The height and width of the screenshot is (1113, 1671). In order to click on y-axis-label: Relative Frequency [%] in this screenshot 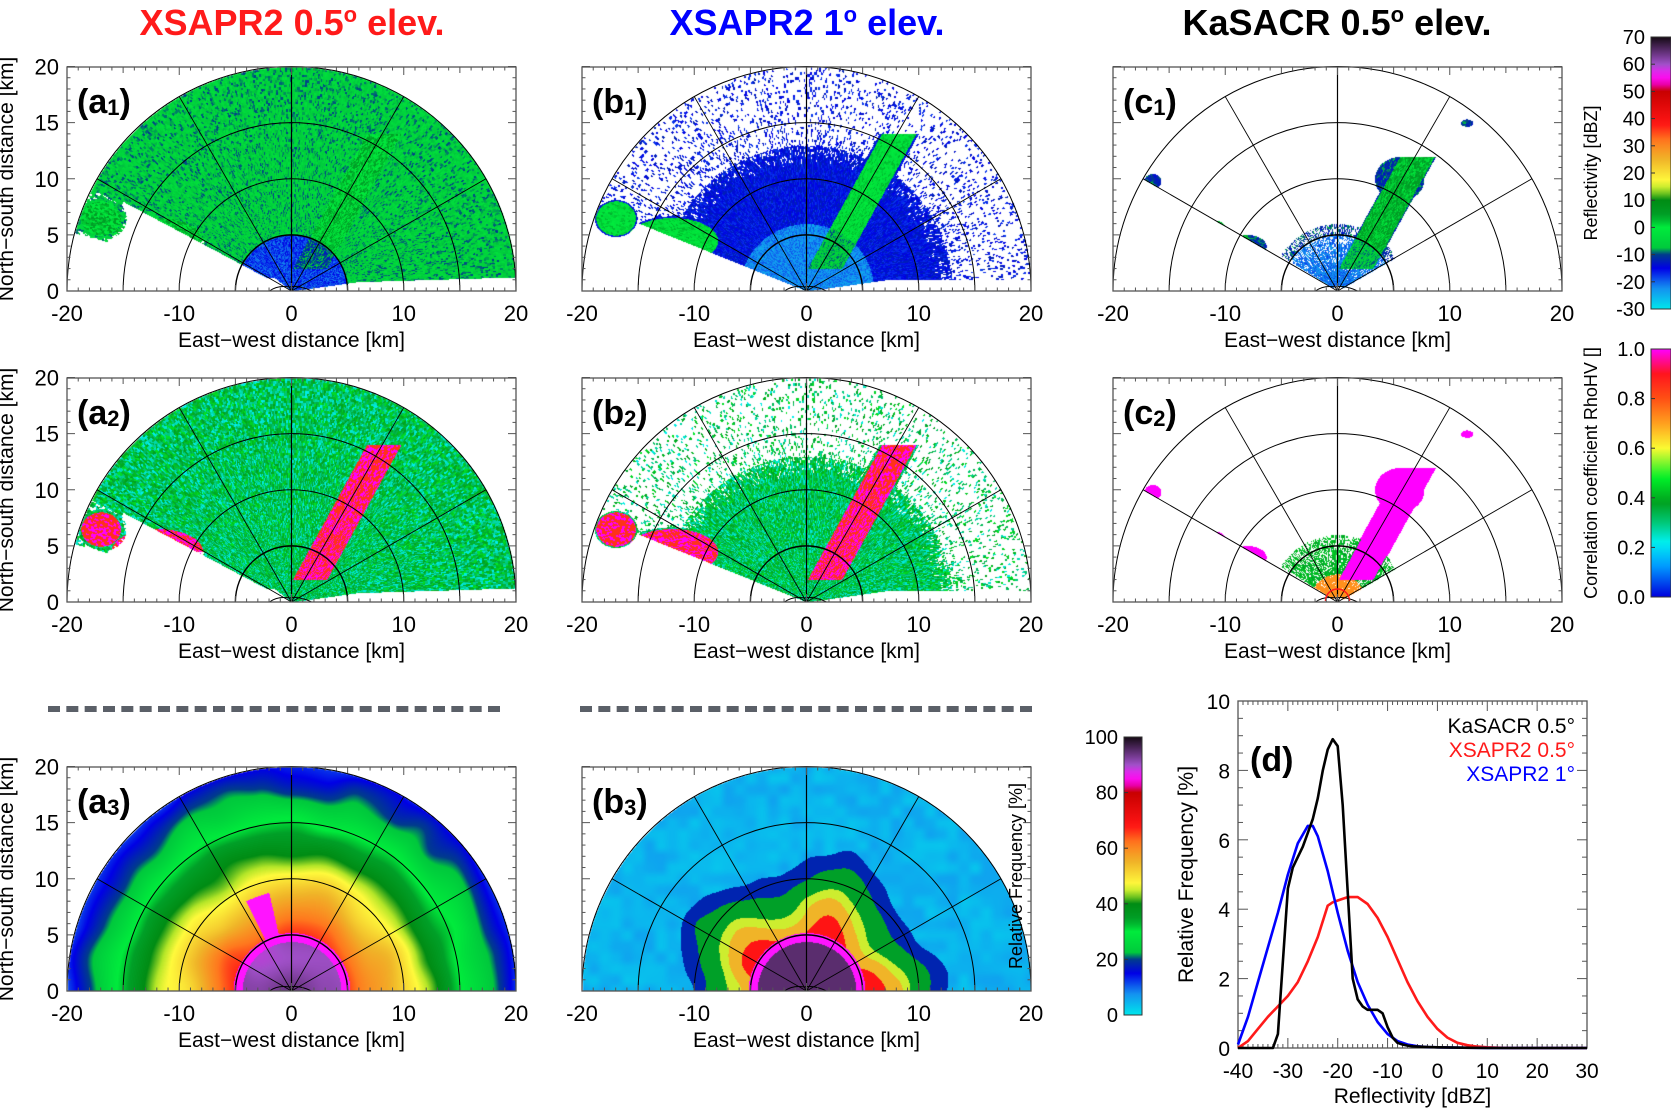, I will do `click(1186, 874)`.